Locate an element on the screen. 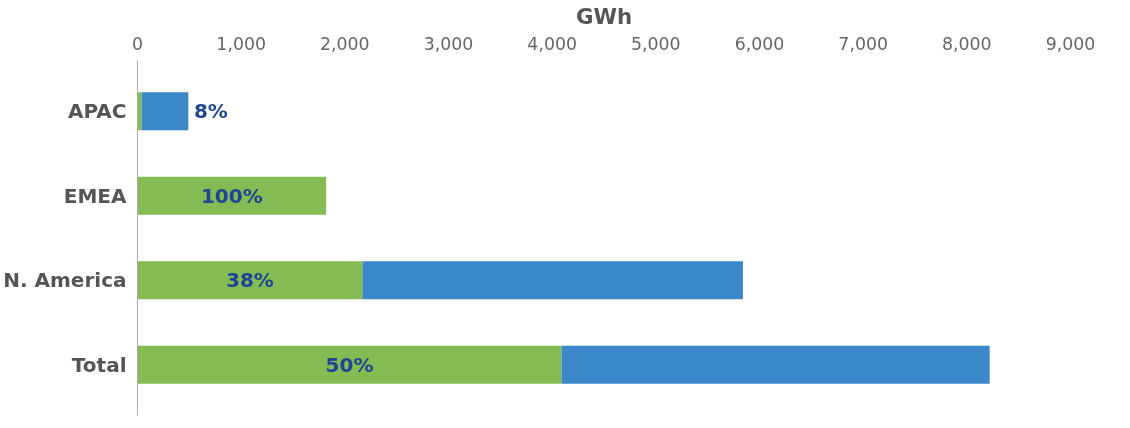 Image resolution: width=1130 pixels, height=428 pixels. x-tick-label: 4,000 is located at coordinates (552, 43).